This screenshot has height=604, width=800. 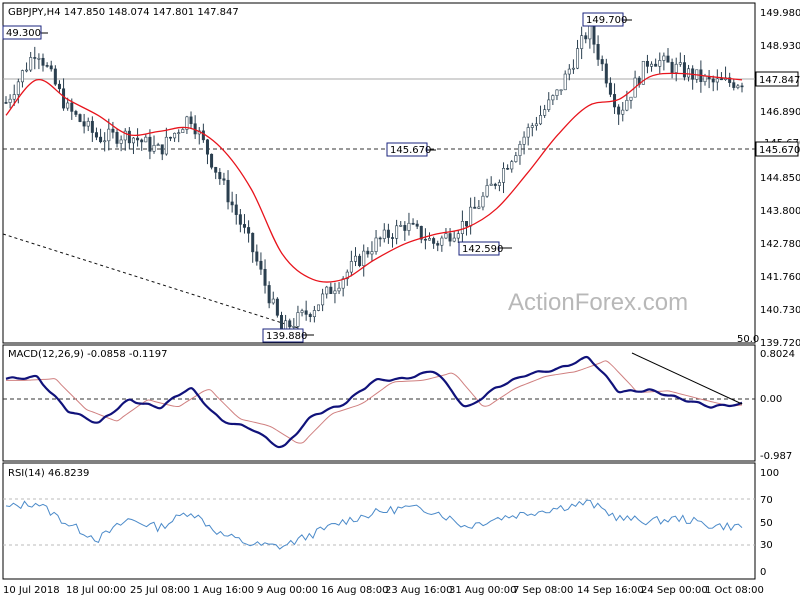 What do you see at coordinates (606, 20) in the screenshot?
I see `annotation-text: 149.700` at bounding box center [606, 20].